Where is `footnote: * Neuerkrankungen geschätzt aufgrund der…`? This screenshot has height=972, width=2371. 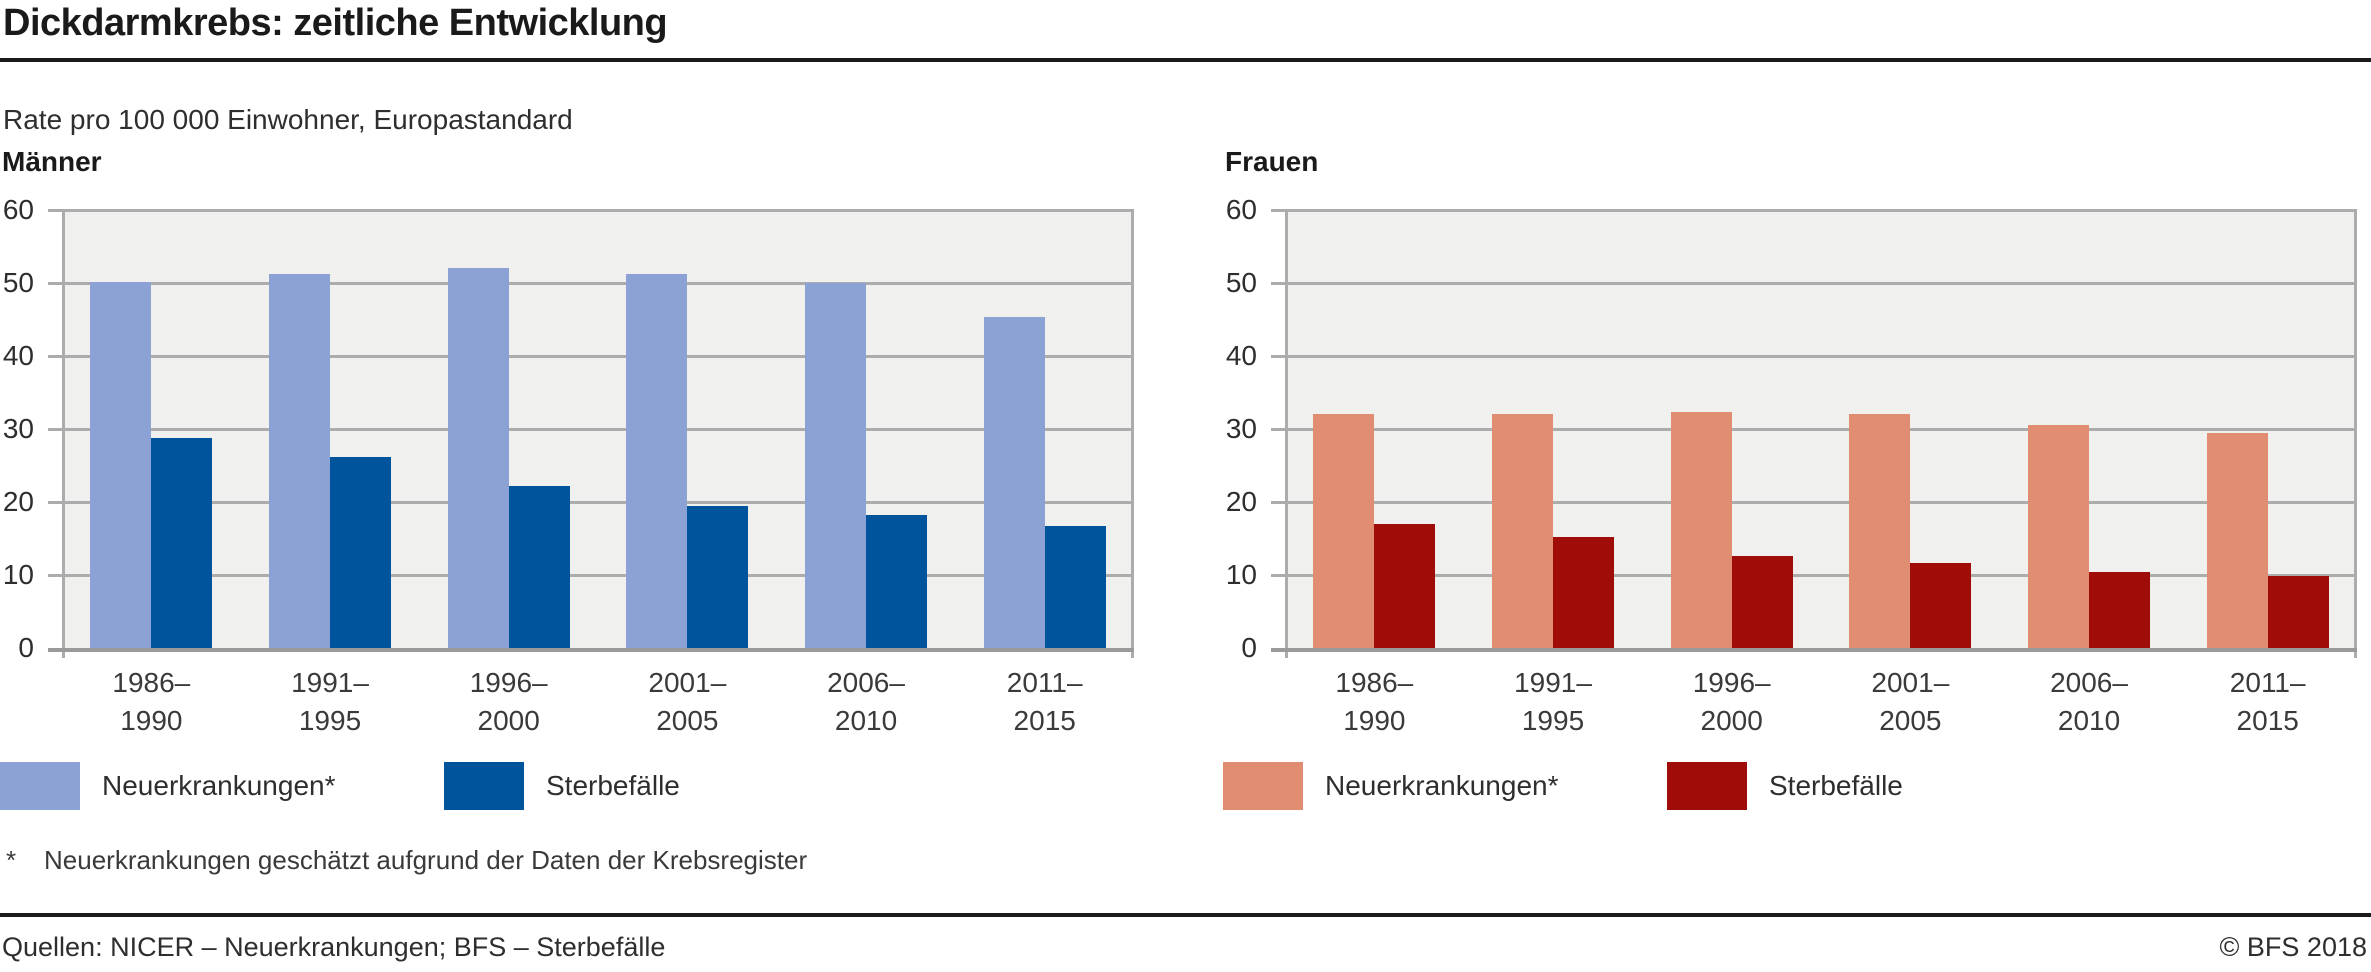 footnote: * Neuerkrankungen geschätzt aufgrund der… is located at coordinates (406, 860).